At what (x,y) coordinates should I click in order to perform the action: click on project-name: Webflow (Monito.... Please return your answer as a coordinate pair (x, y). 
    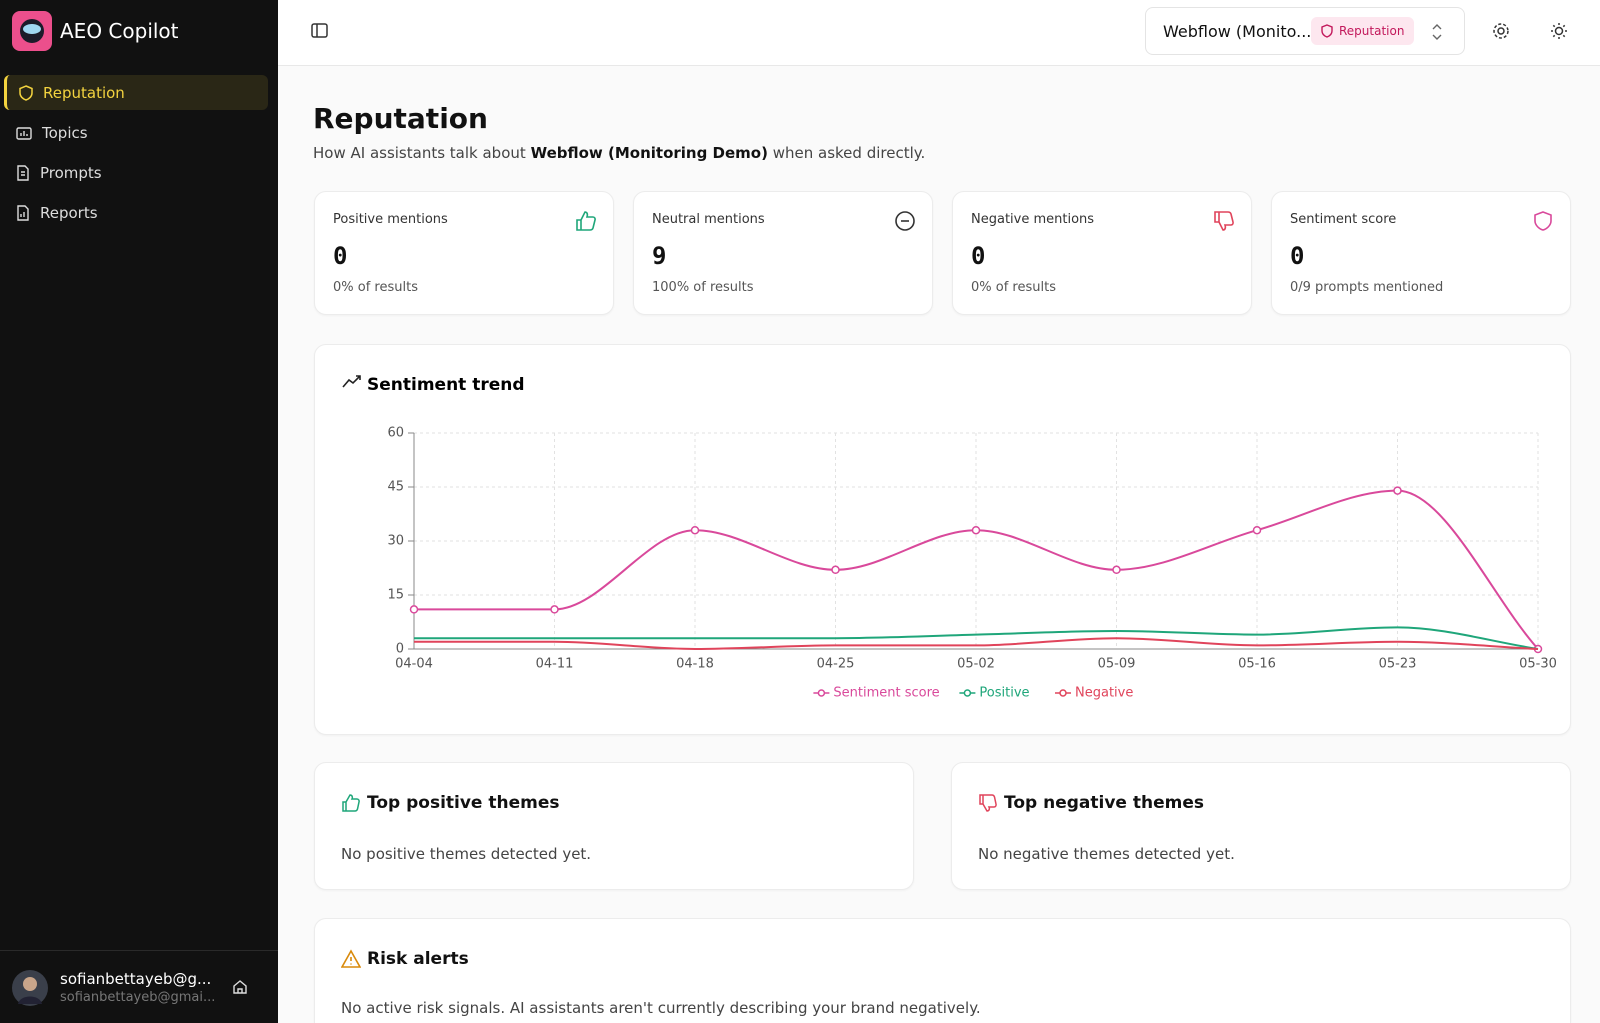
    Looking at the image, I should click on (1237, 31).